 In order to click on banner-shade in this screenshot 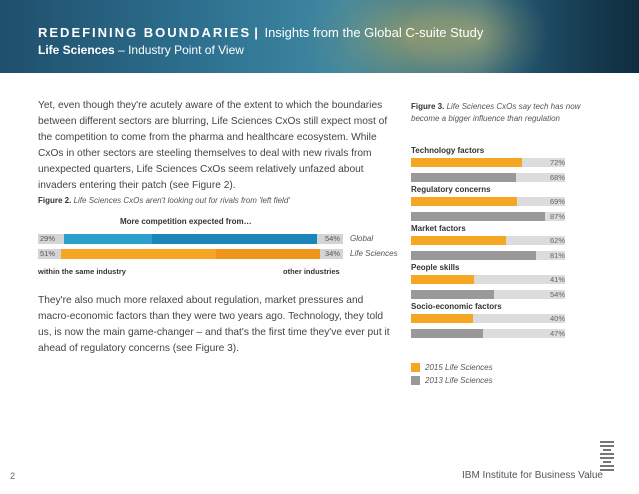, I will do `click(559, 36)`.